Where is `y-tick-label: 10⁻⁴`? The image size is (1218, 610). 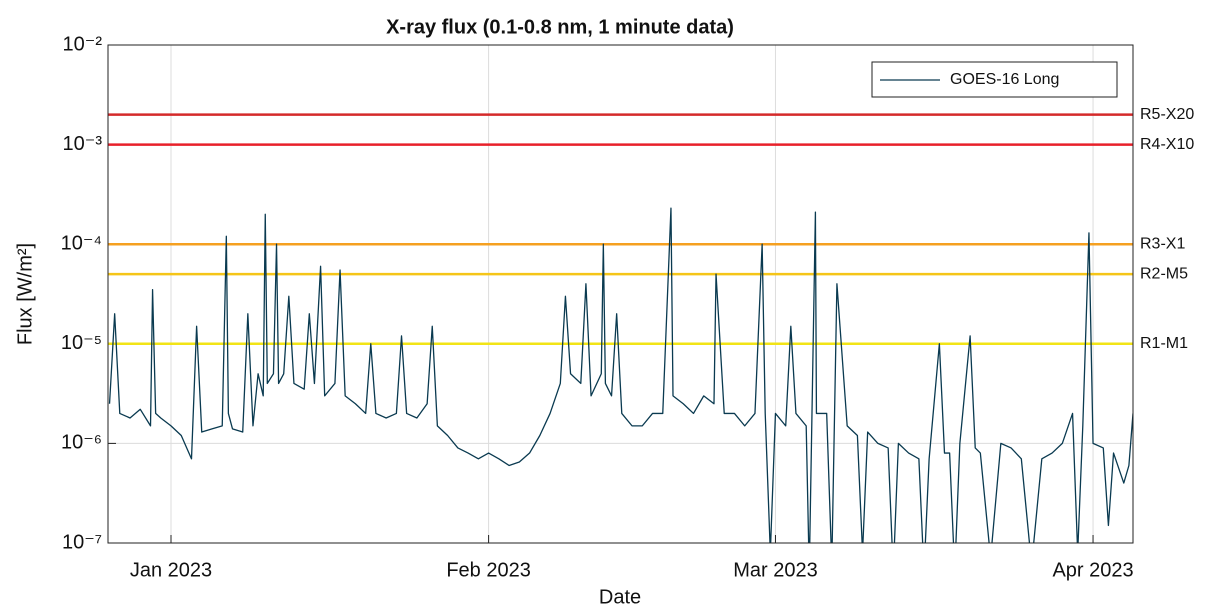
y-tick-label: 10⁻⁴ is located at coordinates (81, 243).